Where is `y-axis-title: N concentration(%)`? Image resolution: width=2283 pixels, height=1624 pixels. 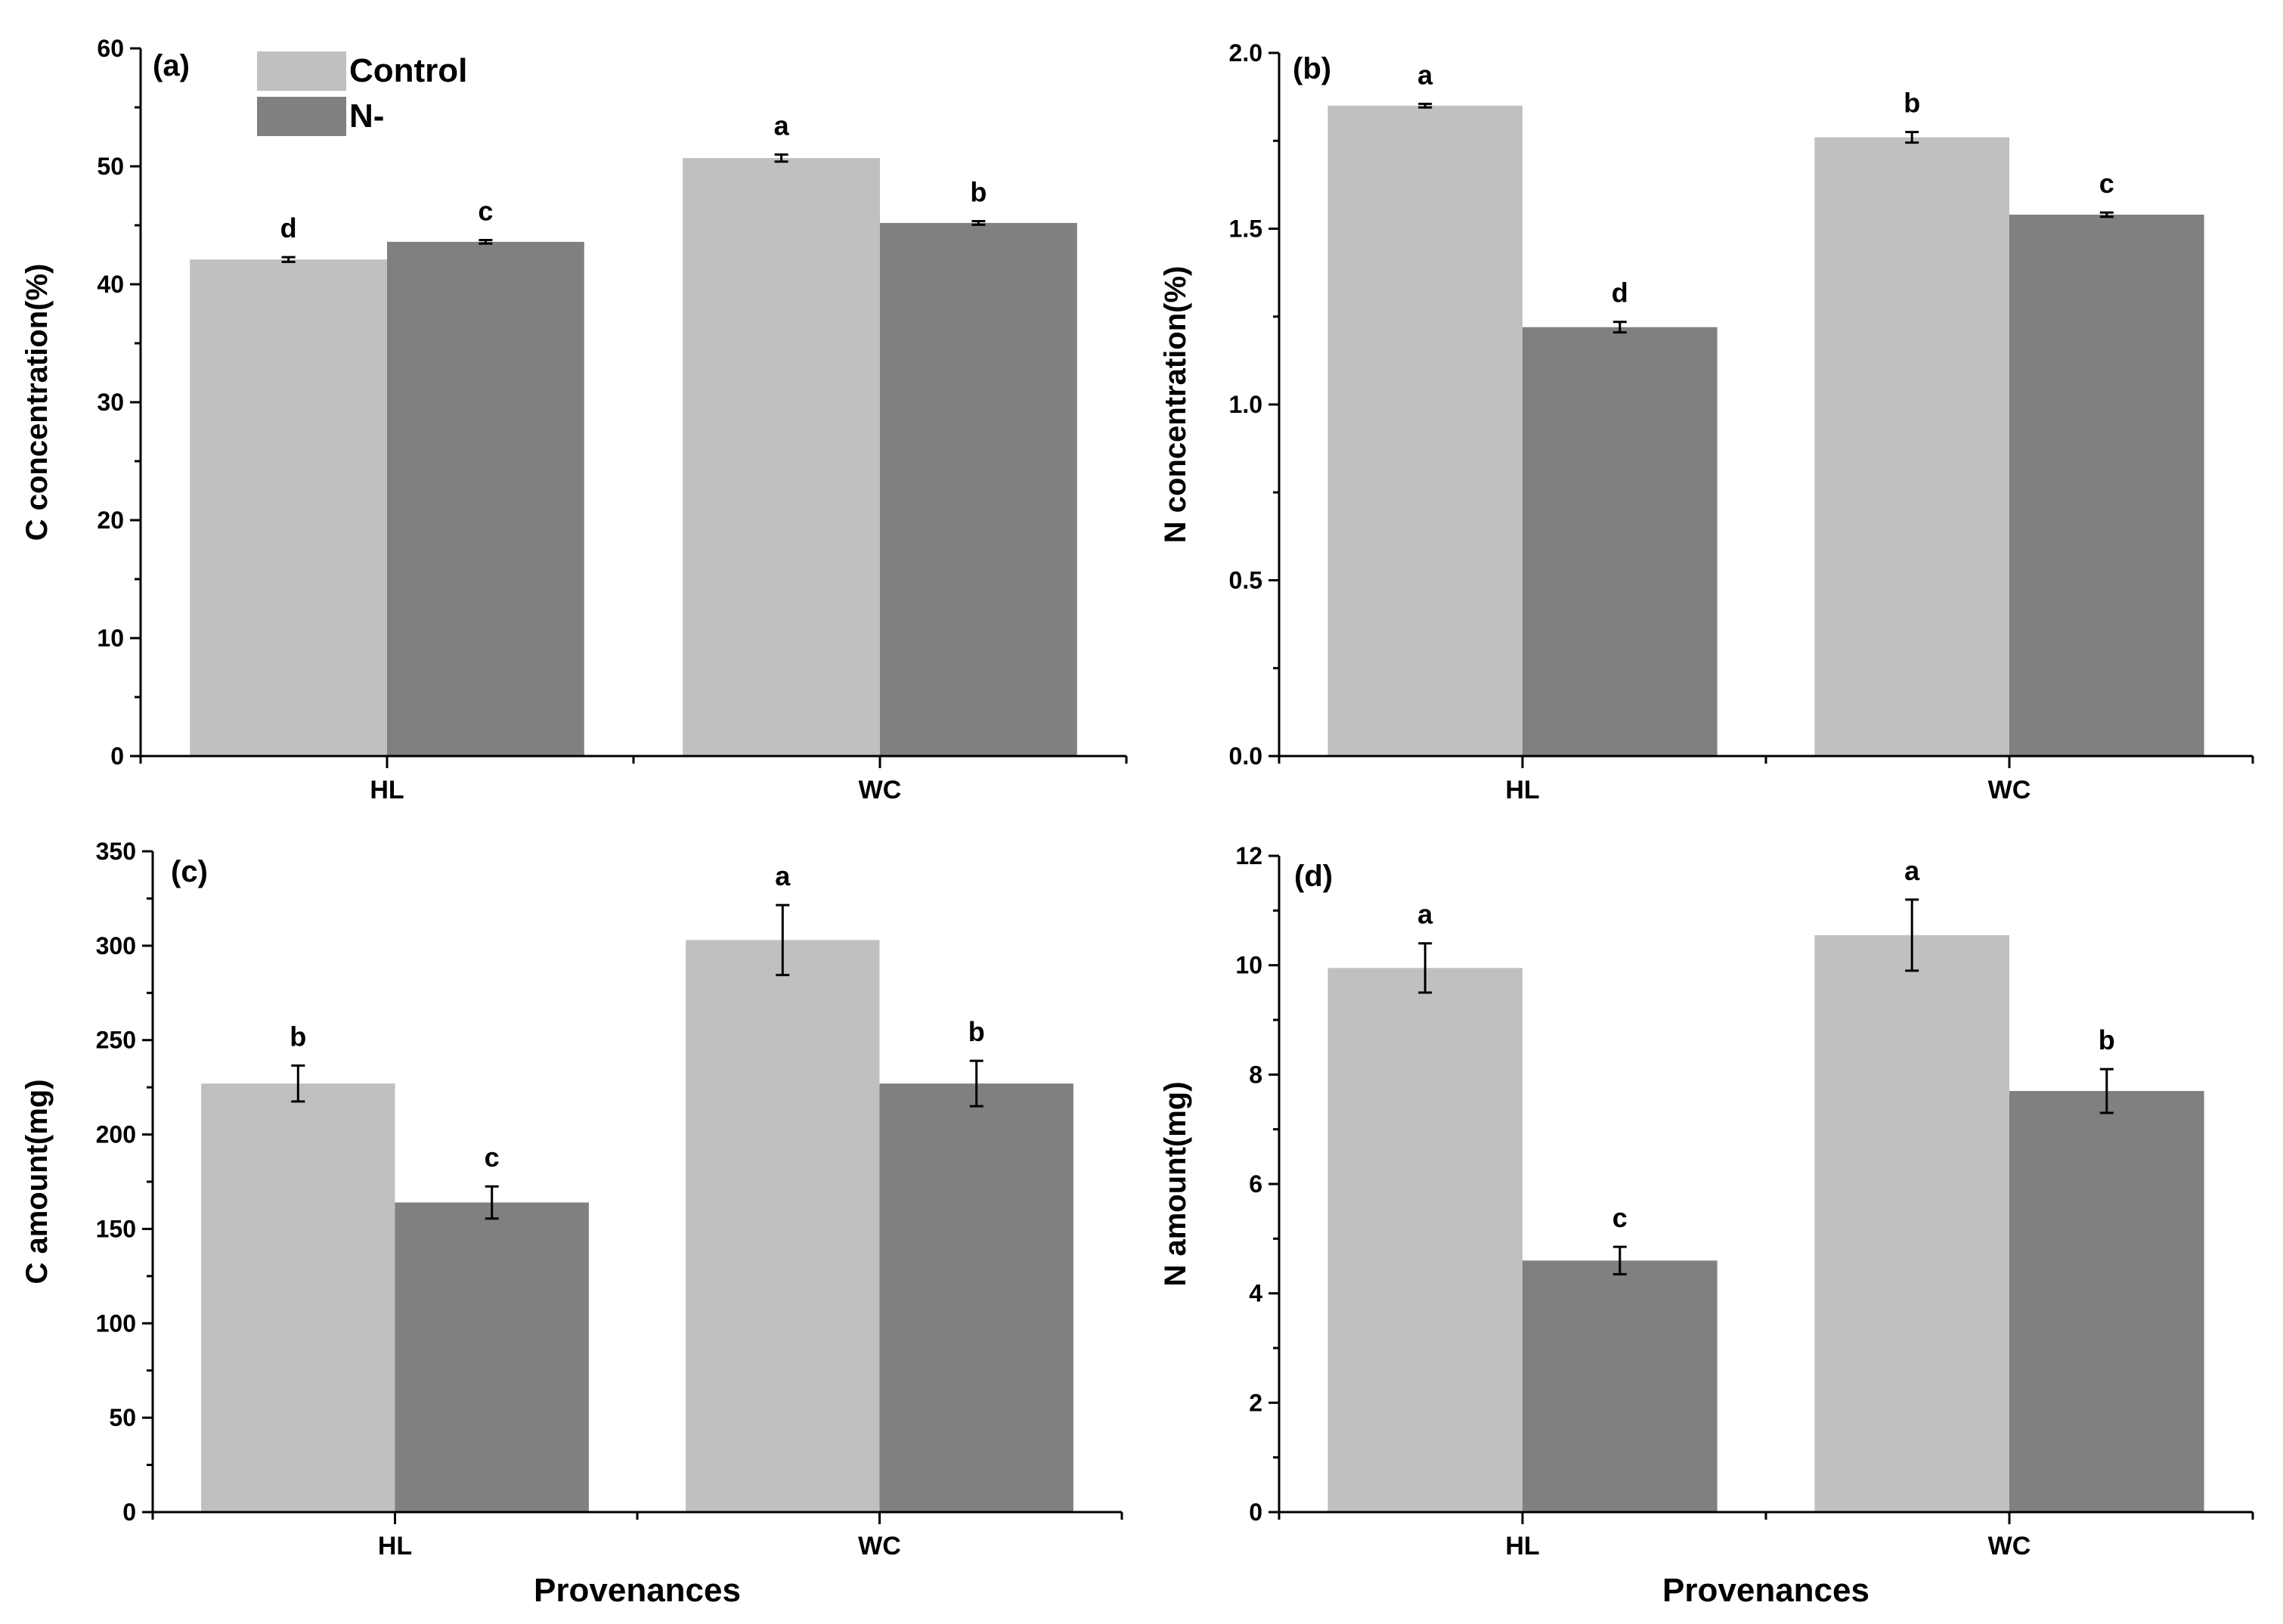 y-axis-title: N concentration(%) is located at coordinates (1175, 405).